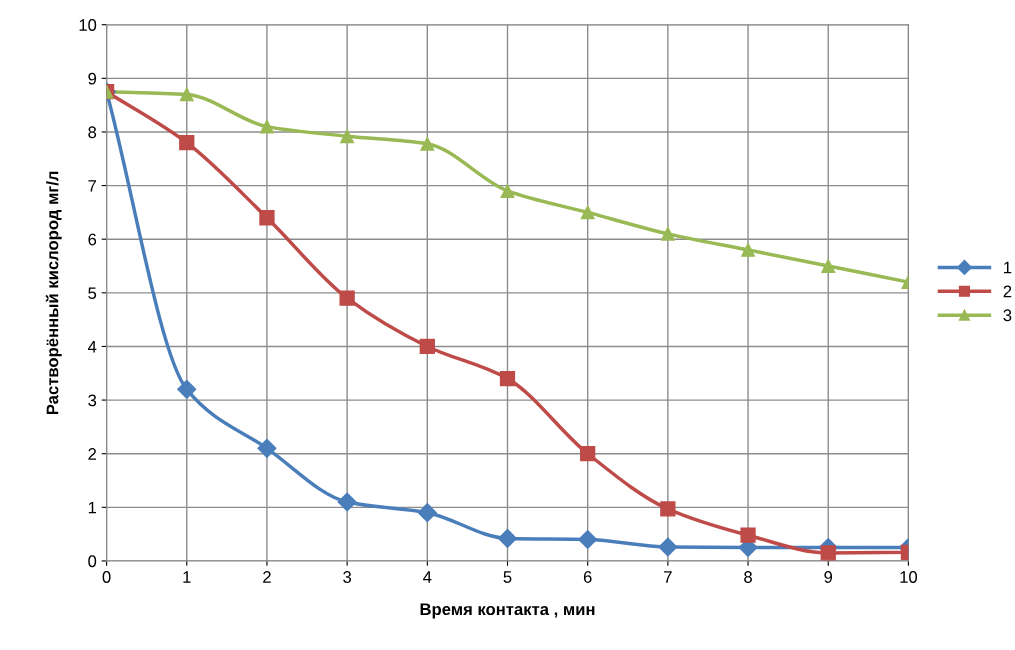 The height and width of the screenshot is (650, 1015). Describe the element at coordinates (1007, 315) in the screenshot. I see `legend-label: 3` at that location.